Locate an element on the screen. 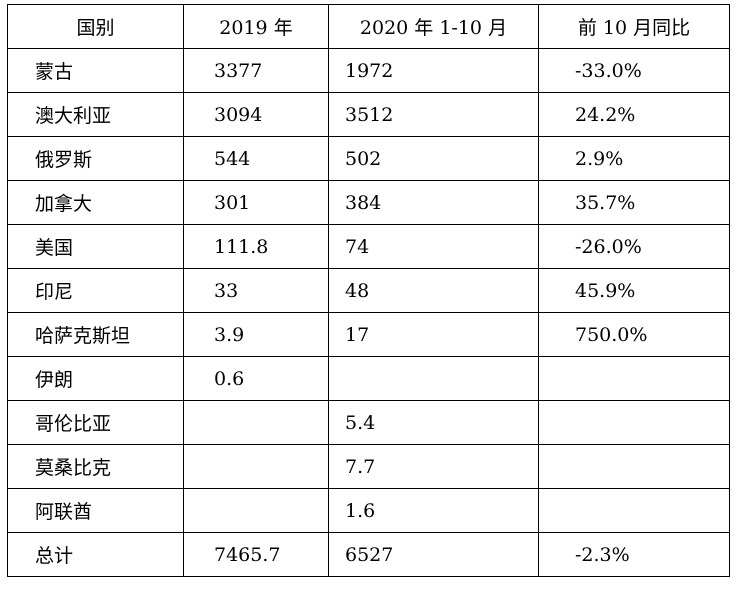 This screenshot has width=736, height=597. cell-yoy: 2.9% is located at coordinates (634, 158).